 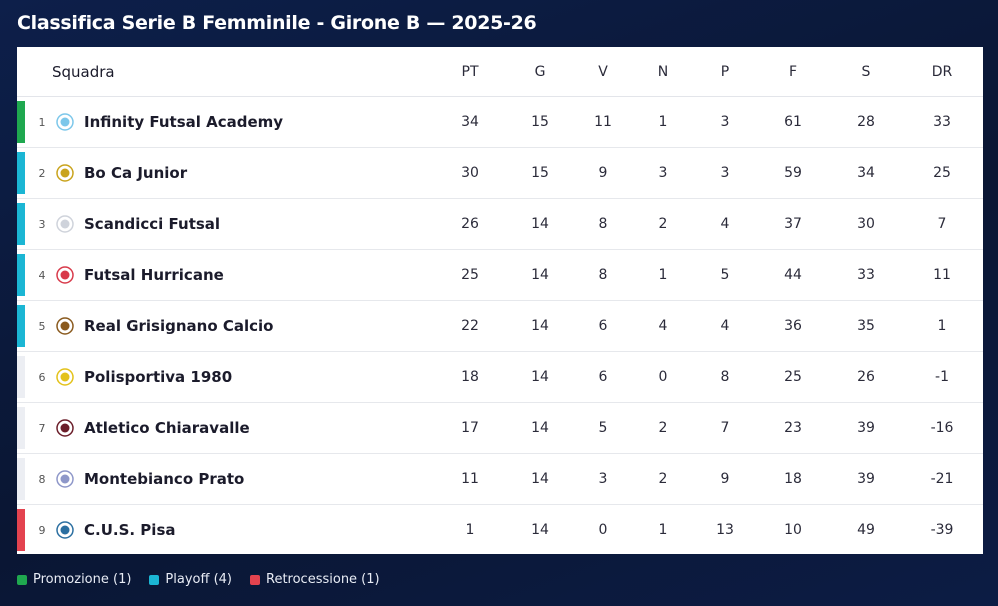 I want to click on team-name: C.U.S. Pisa, so click(x=130, y=530).